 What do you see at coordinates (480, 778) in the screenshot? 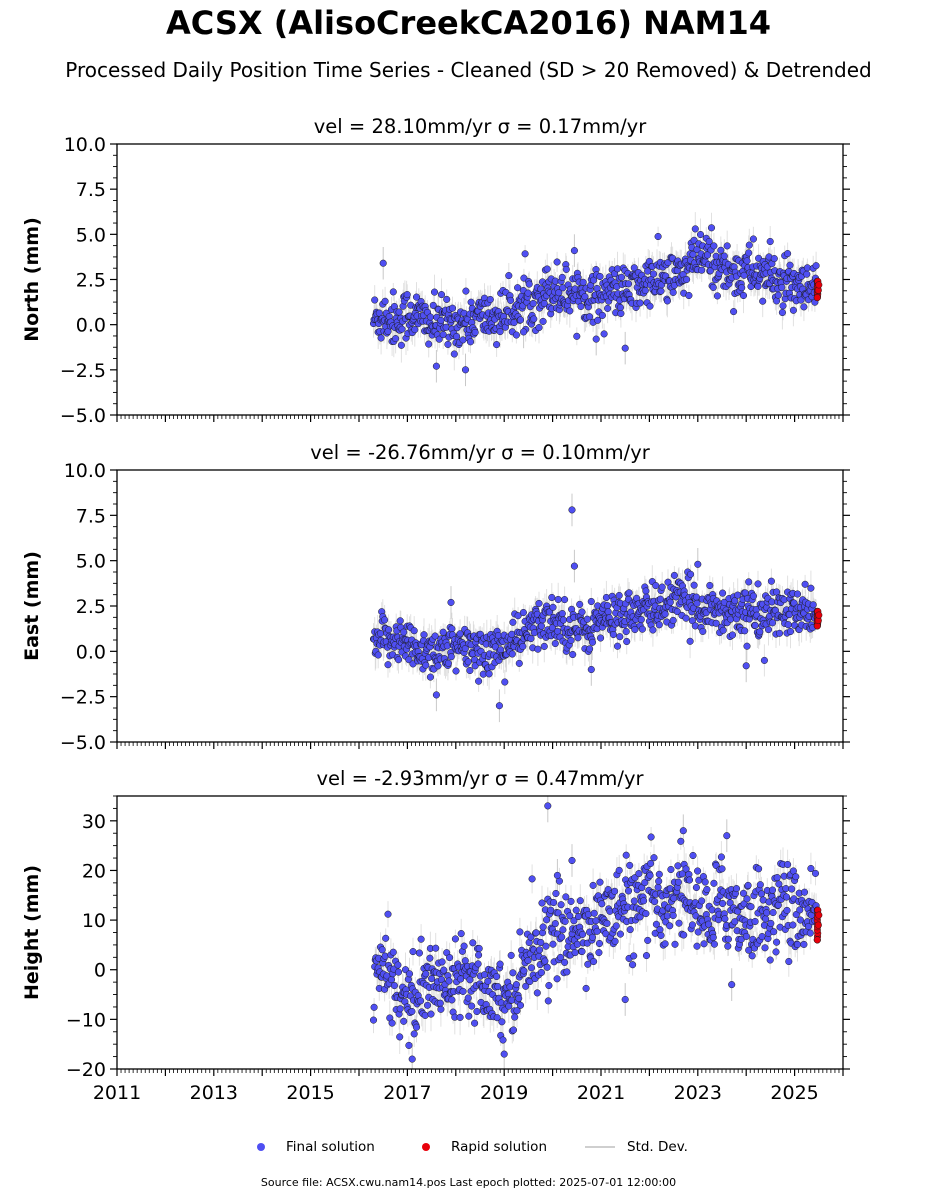
I see `panel-title-height: vel = -2.93mm/yr σ = 0.47mm/yr` at bounding box center [480, 778].